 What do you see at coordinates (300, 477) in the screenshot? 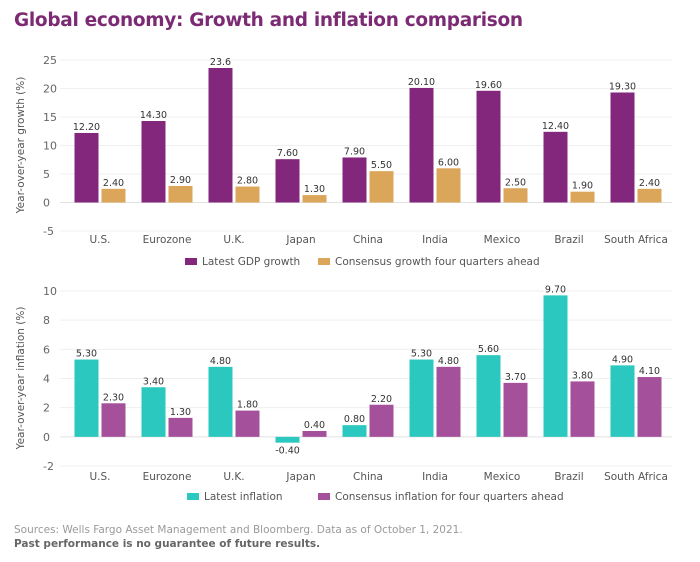
I see `x-tick-label: Japan` at bounding box center [300, 477].